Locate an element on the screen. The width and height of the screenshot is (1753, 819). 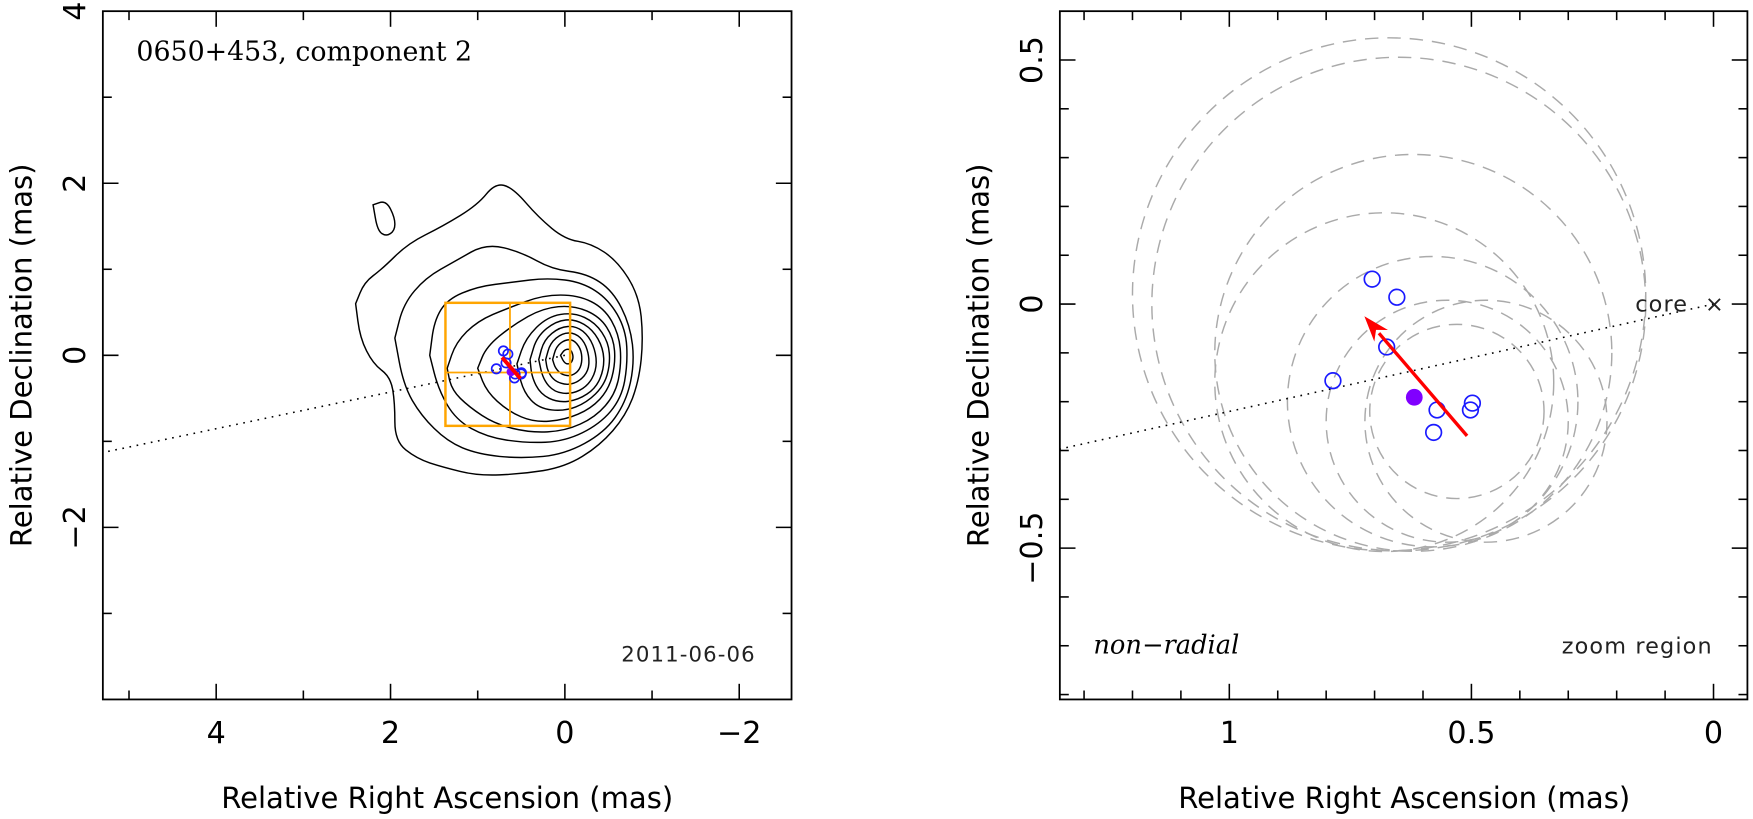
zoom-box is located at coordinates (508, 364).